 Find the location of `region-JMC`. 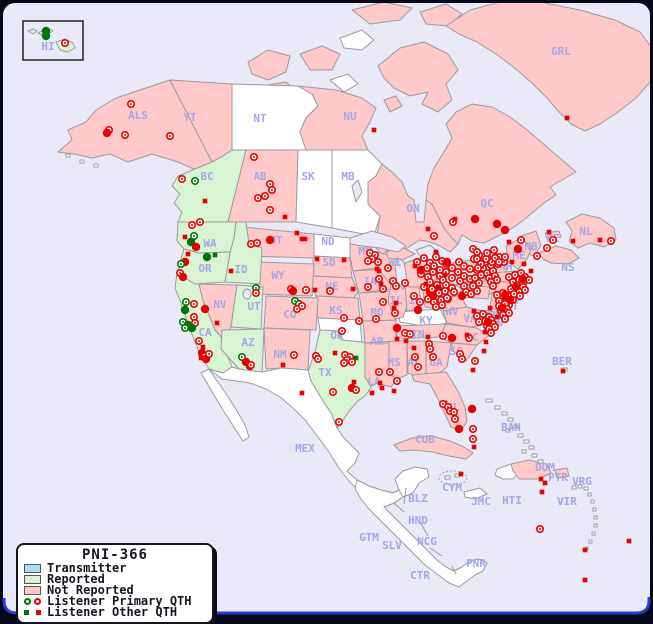

region-JMC is located at coordinates (475, 493).